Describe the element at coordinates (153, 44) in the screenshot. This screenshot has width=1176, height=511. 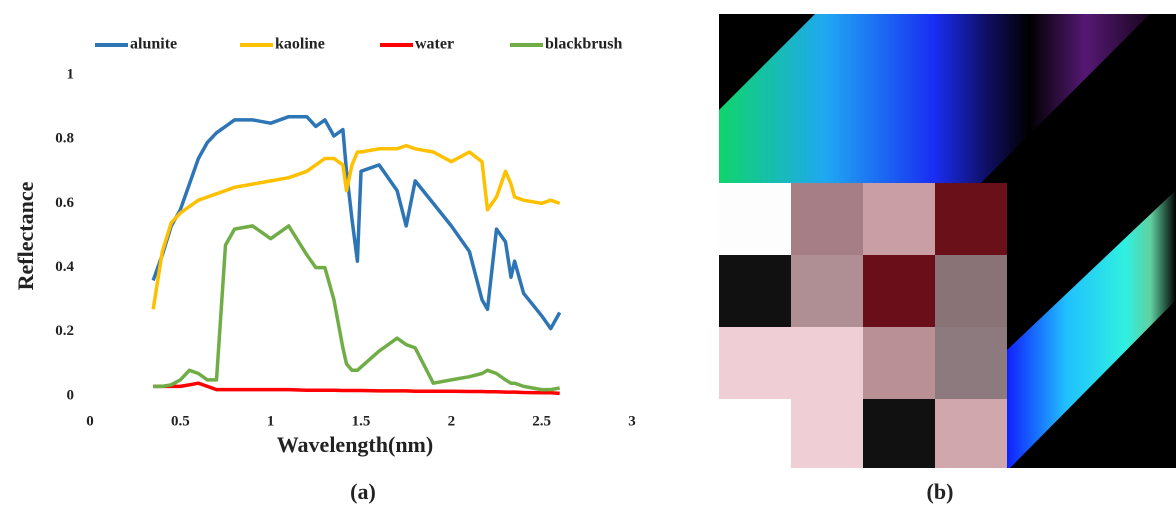
I see `legend-label: alunite` at that location.